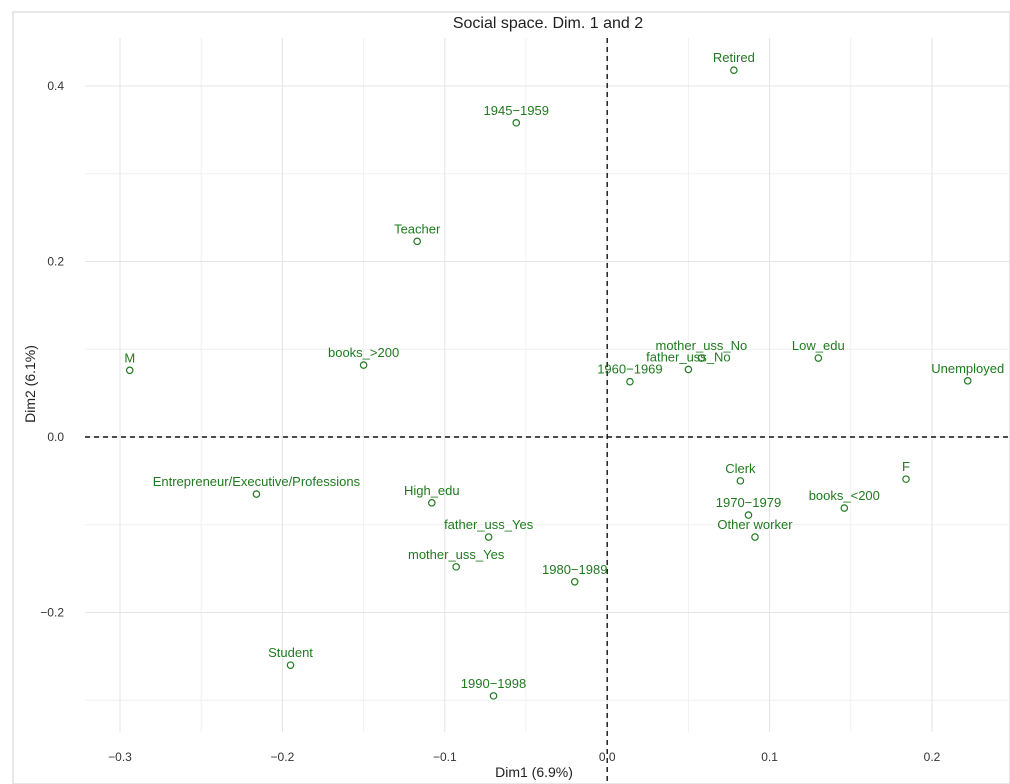  I want to click on chart-title: Social space. Dim. 1 and 2, so click(548, 23).